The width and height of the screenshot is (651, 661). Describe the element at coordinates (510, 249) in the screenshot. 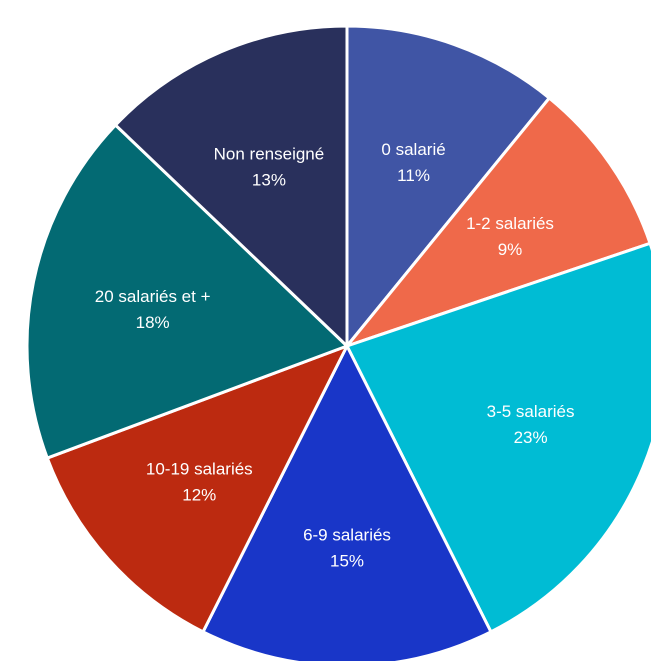

I see `slice-percent-label: 9%` at that location.